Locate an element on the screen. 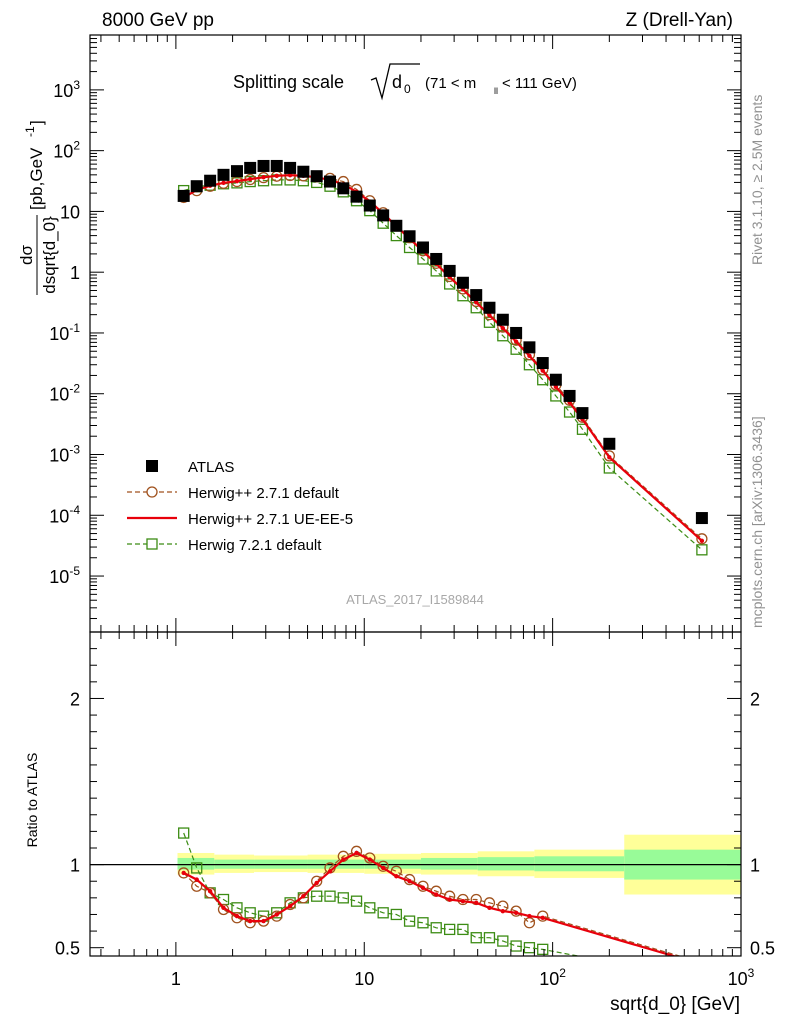 The image size is (786, 1024). y-tick-label: 10 is located at coordinates (70, 212).